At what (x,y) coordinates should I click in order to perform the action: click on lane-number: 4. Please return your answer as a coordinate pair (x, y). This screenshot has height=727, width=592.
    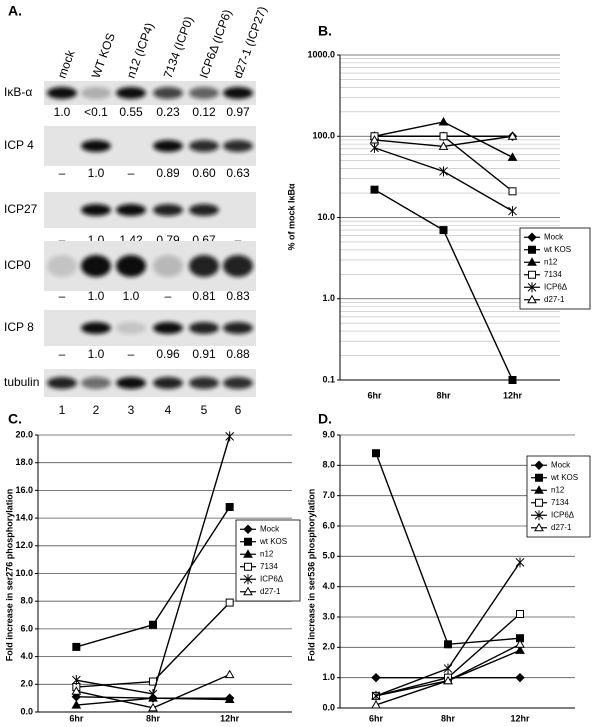
    Looking at the image, I should click on (168, 410).